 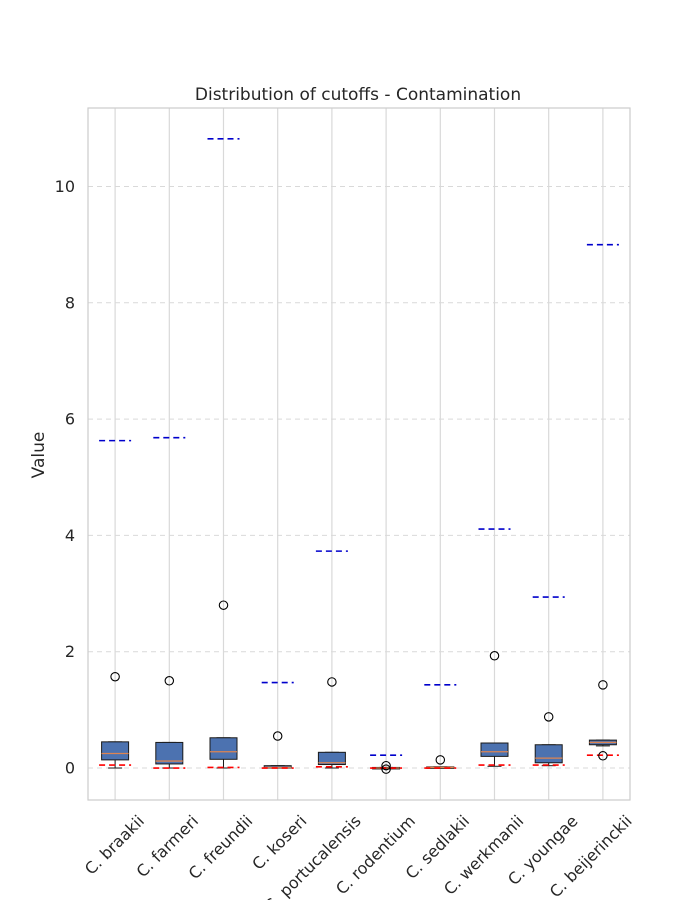 What do you see at coordinates (70, 419) in the screenshot?
I see `y-tick-label: 6` at bounding box center [70, 419].